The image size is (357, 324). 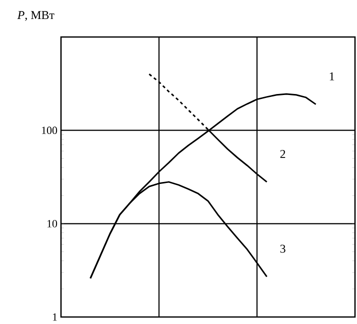 What do you see at coordinates (35, 16) in the screenshot?
I see `y-axis-title: P, МВт` at bounding box center [35, 16].